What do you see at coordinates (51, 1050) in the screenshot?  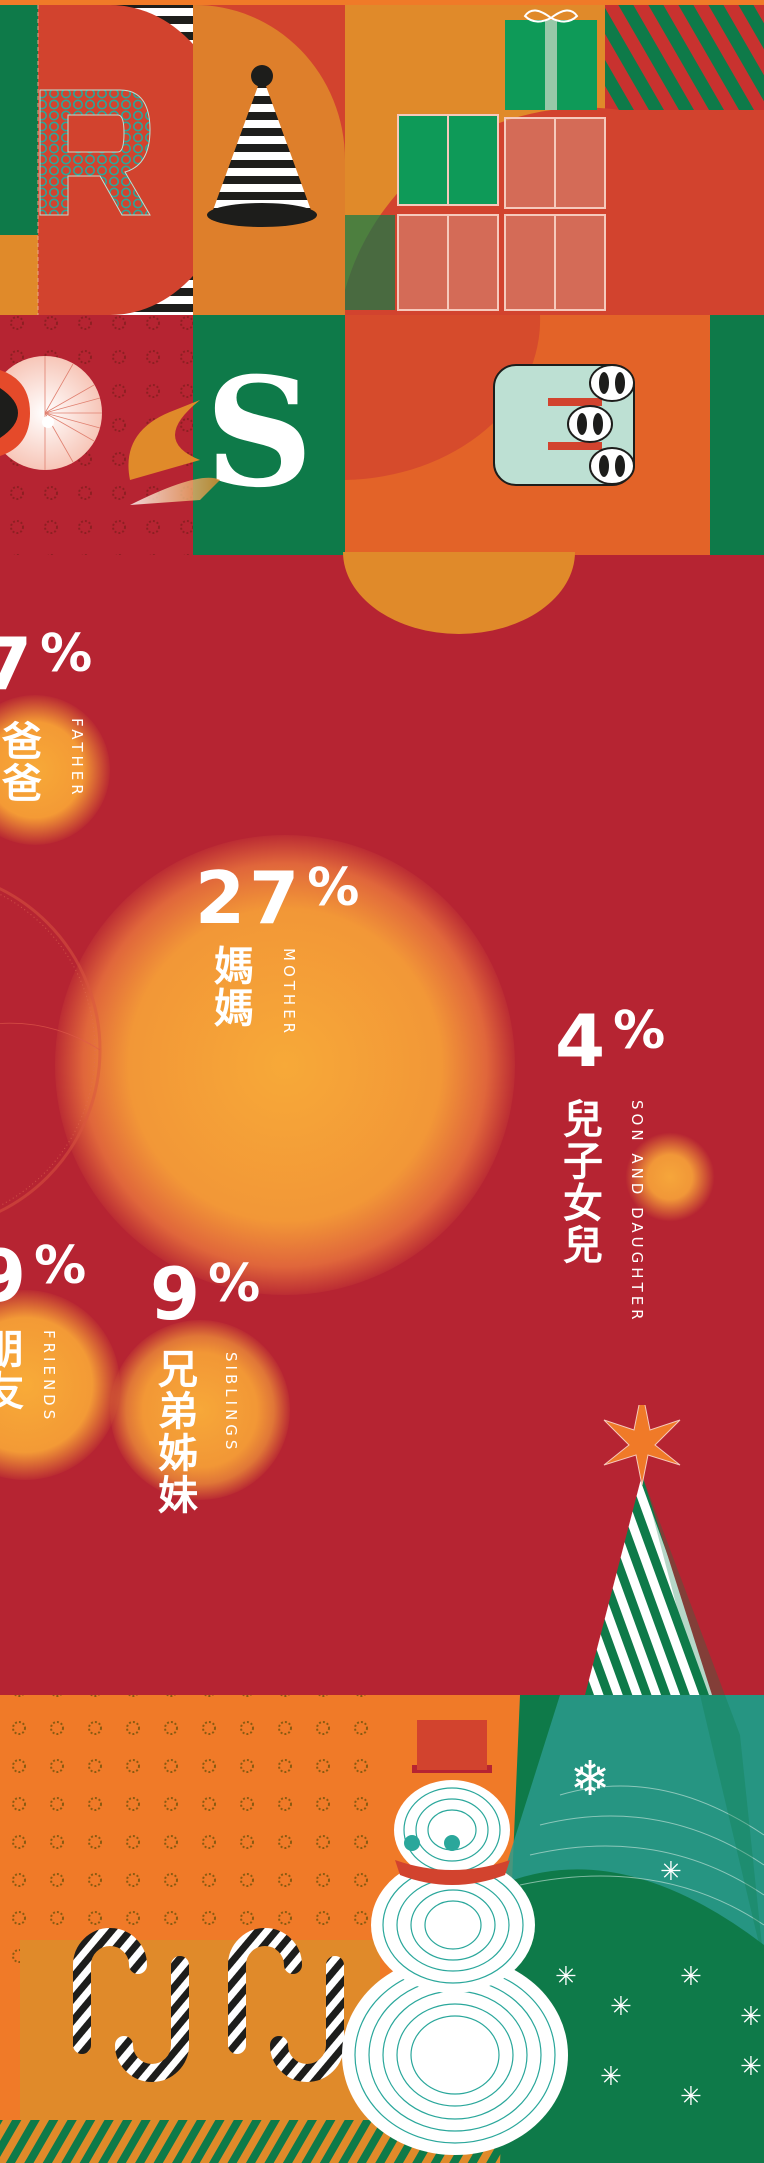 I see `left-sunburst` at bounding box center [51, 1050].